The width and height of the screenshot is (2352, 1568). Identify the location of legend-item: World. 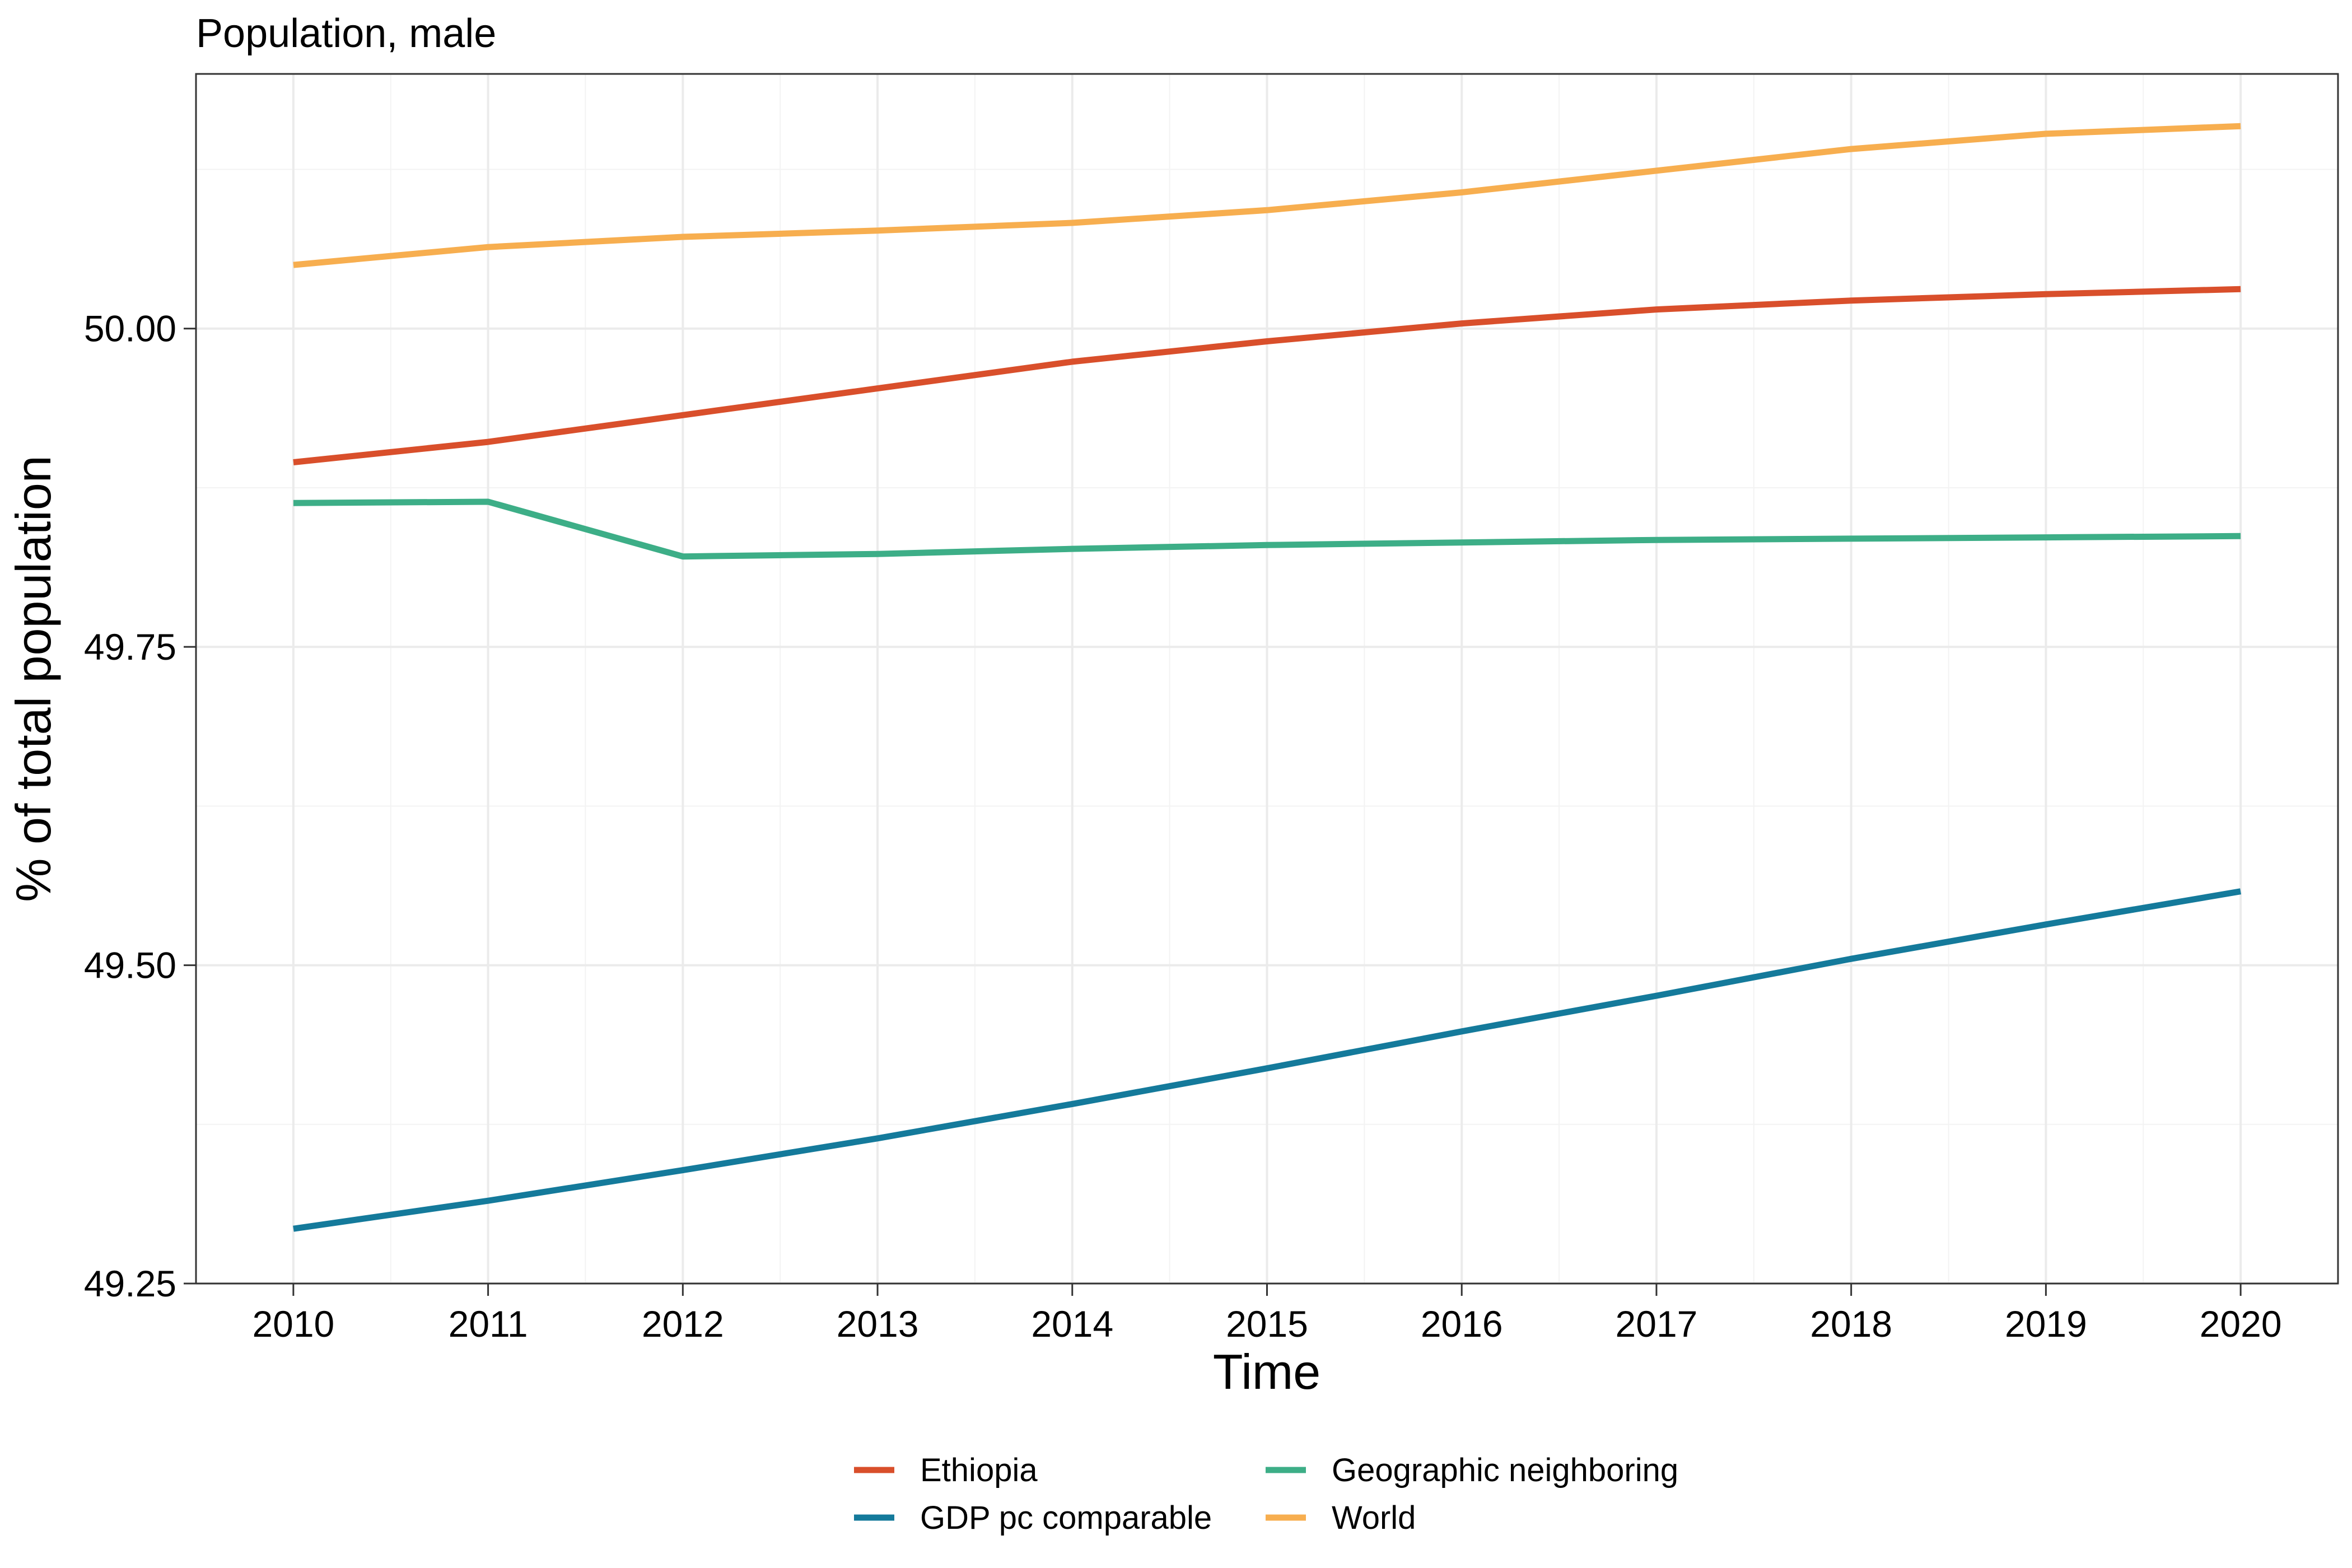
(1341, 1518).